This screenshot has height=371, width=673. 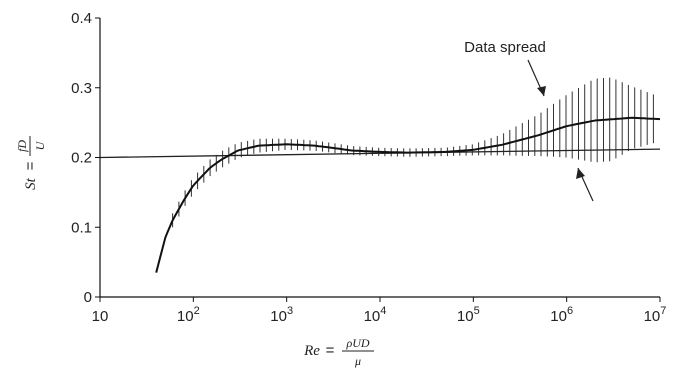 I want to click on y-label-eq: =, so click(x=30, y=165).